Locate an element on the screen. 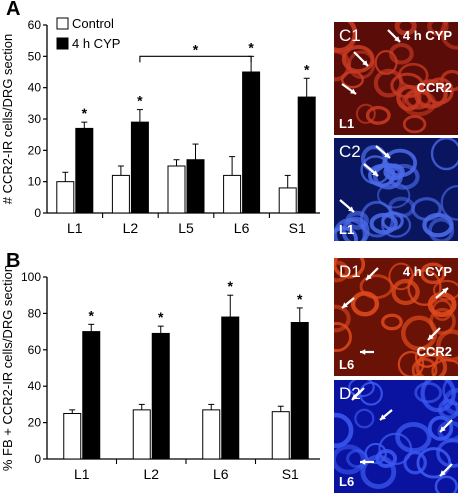  y-axis-label: % FB + CCR2-IR cells/DRG section is located at coordinates (7, 368).